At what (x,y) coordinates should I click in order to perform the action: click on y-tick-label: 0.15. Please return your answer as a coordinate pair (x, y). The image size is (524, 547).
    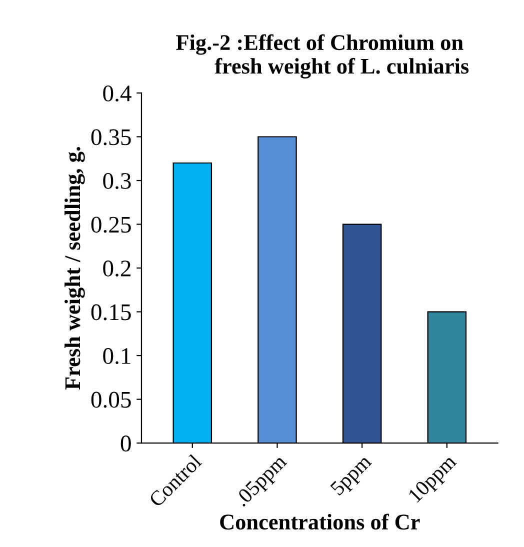
    Looking at the image, I should click on (111, 312).